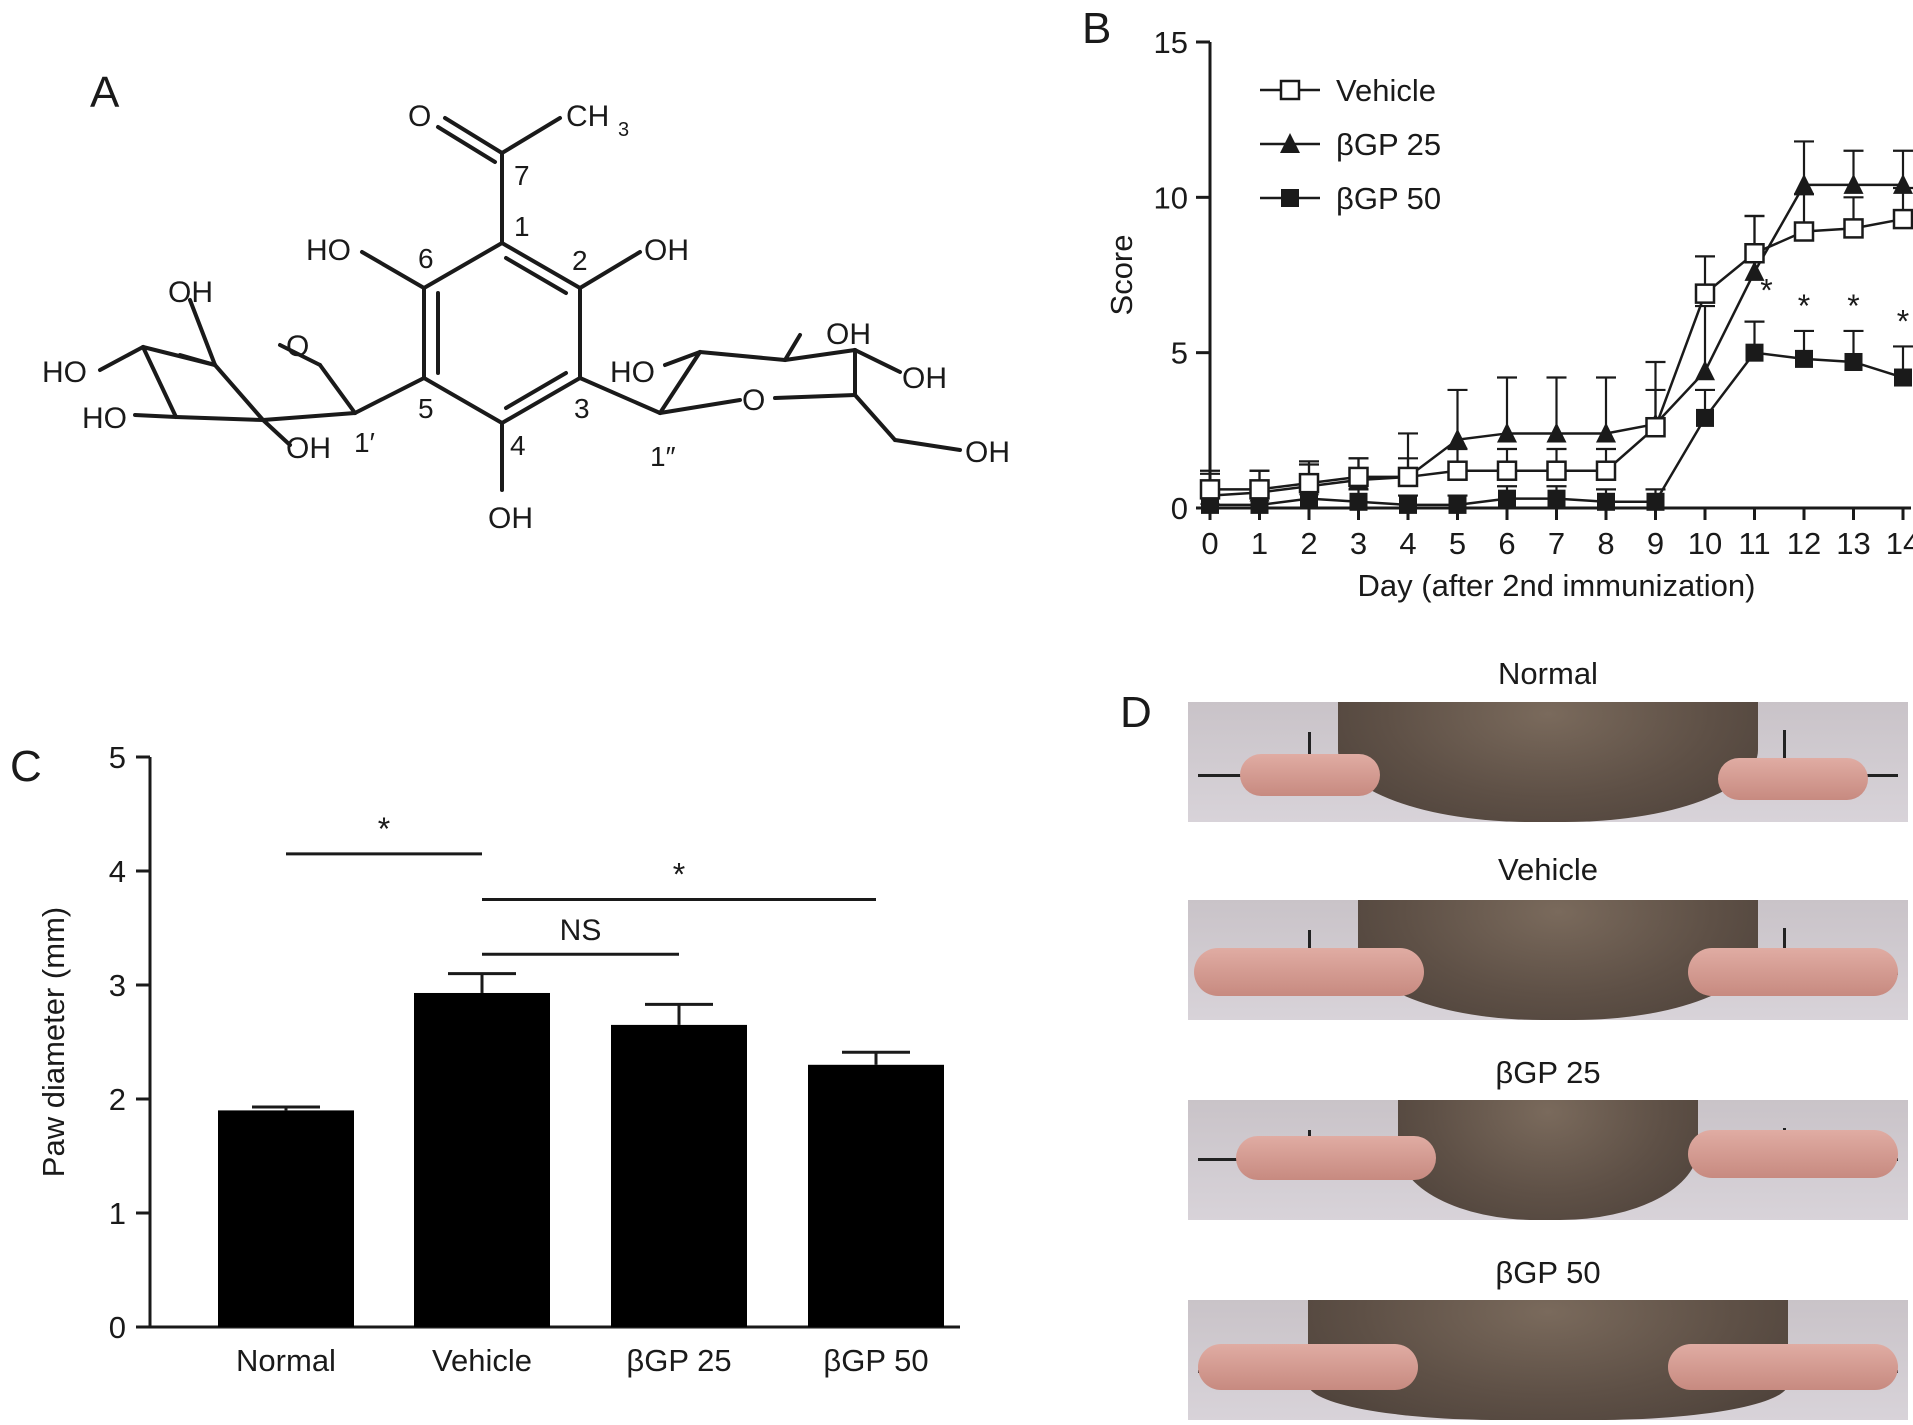 This screenshot has width=1913, height=1425. Describe the element at coordinates (1548, 762) in the screenshot. I see `photo-normal` at that location.